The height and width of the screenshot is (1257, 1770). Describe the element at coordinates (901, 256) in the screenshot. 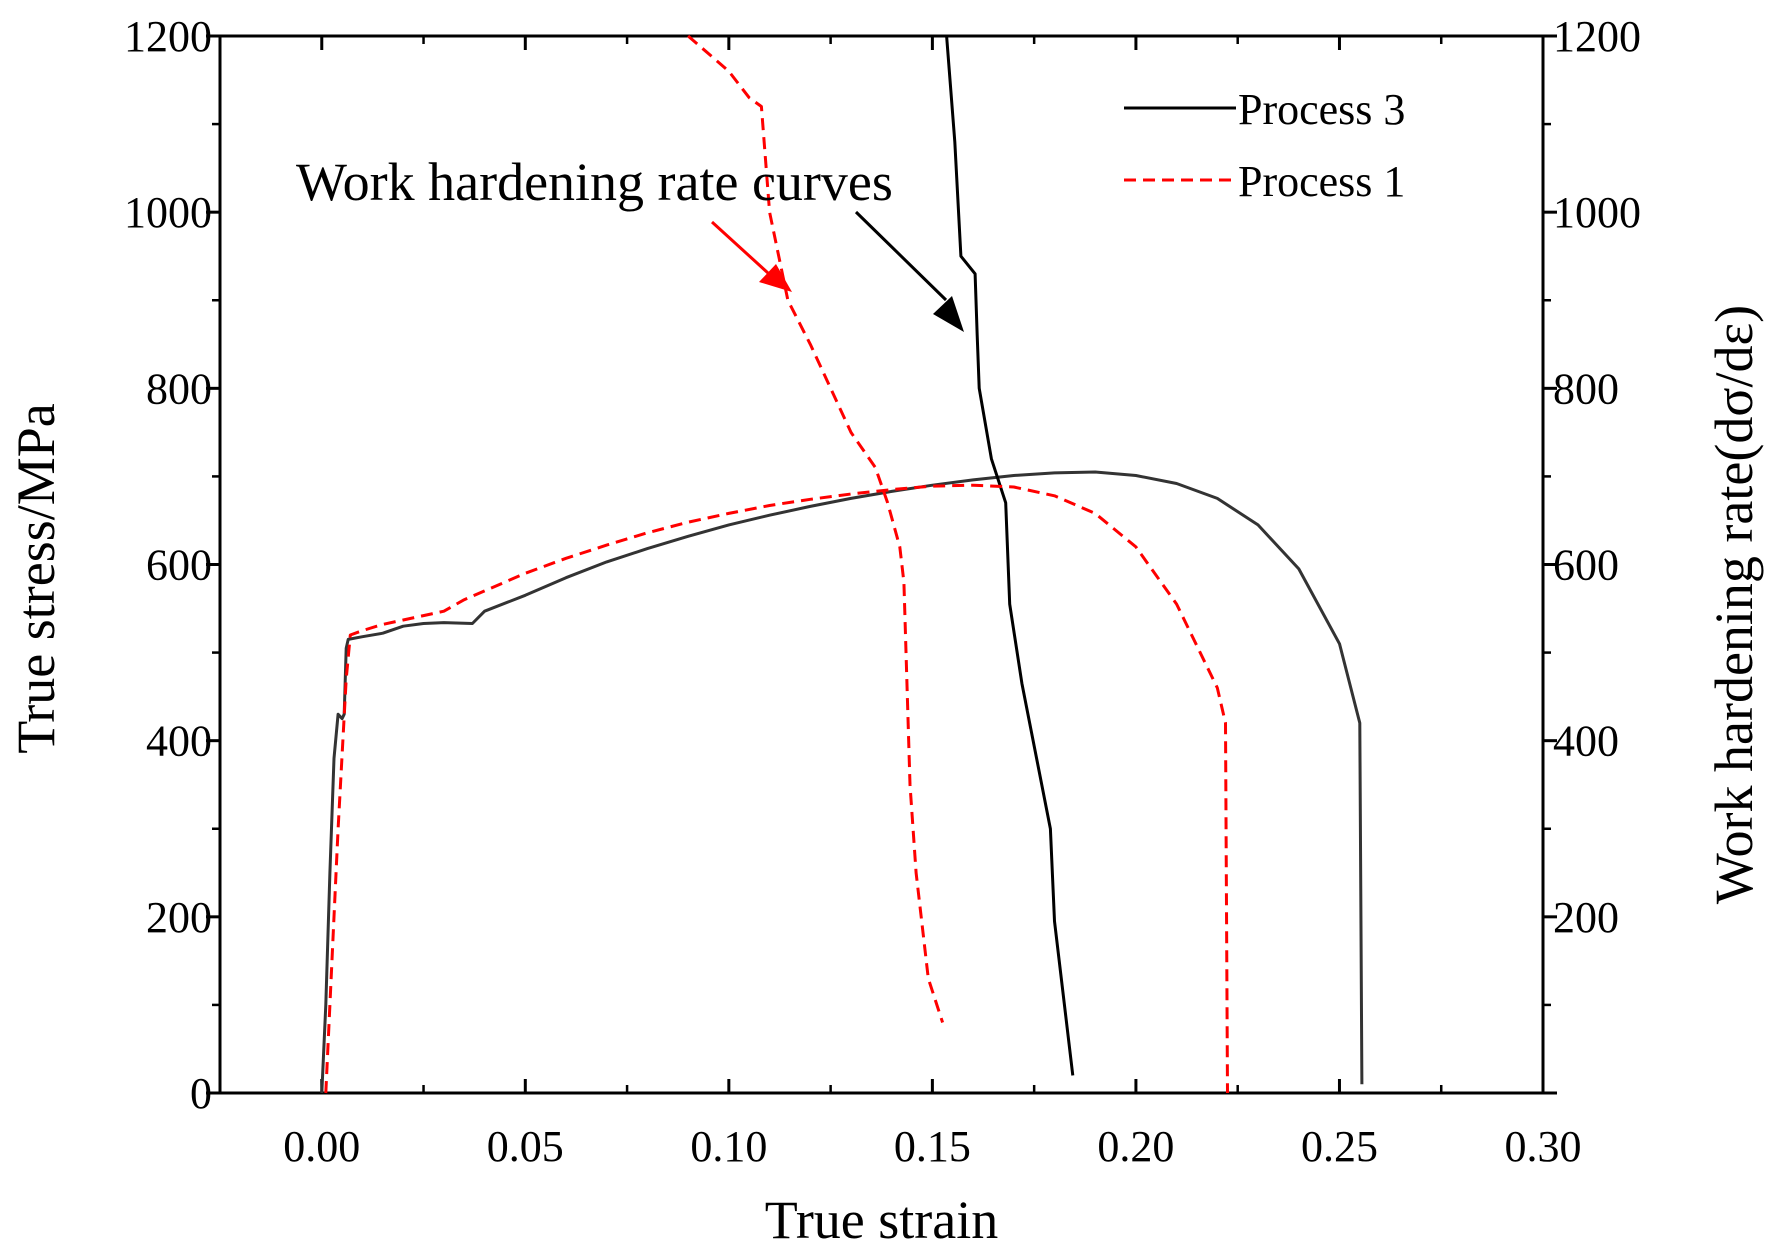

I see `annotation-arrow-black` at that location.